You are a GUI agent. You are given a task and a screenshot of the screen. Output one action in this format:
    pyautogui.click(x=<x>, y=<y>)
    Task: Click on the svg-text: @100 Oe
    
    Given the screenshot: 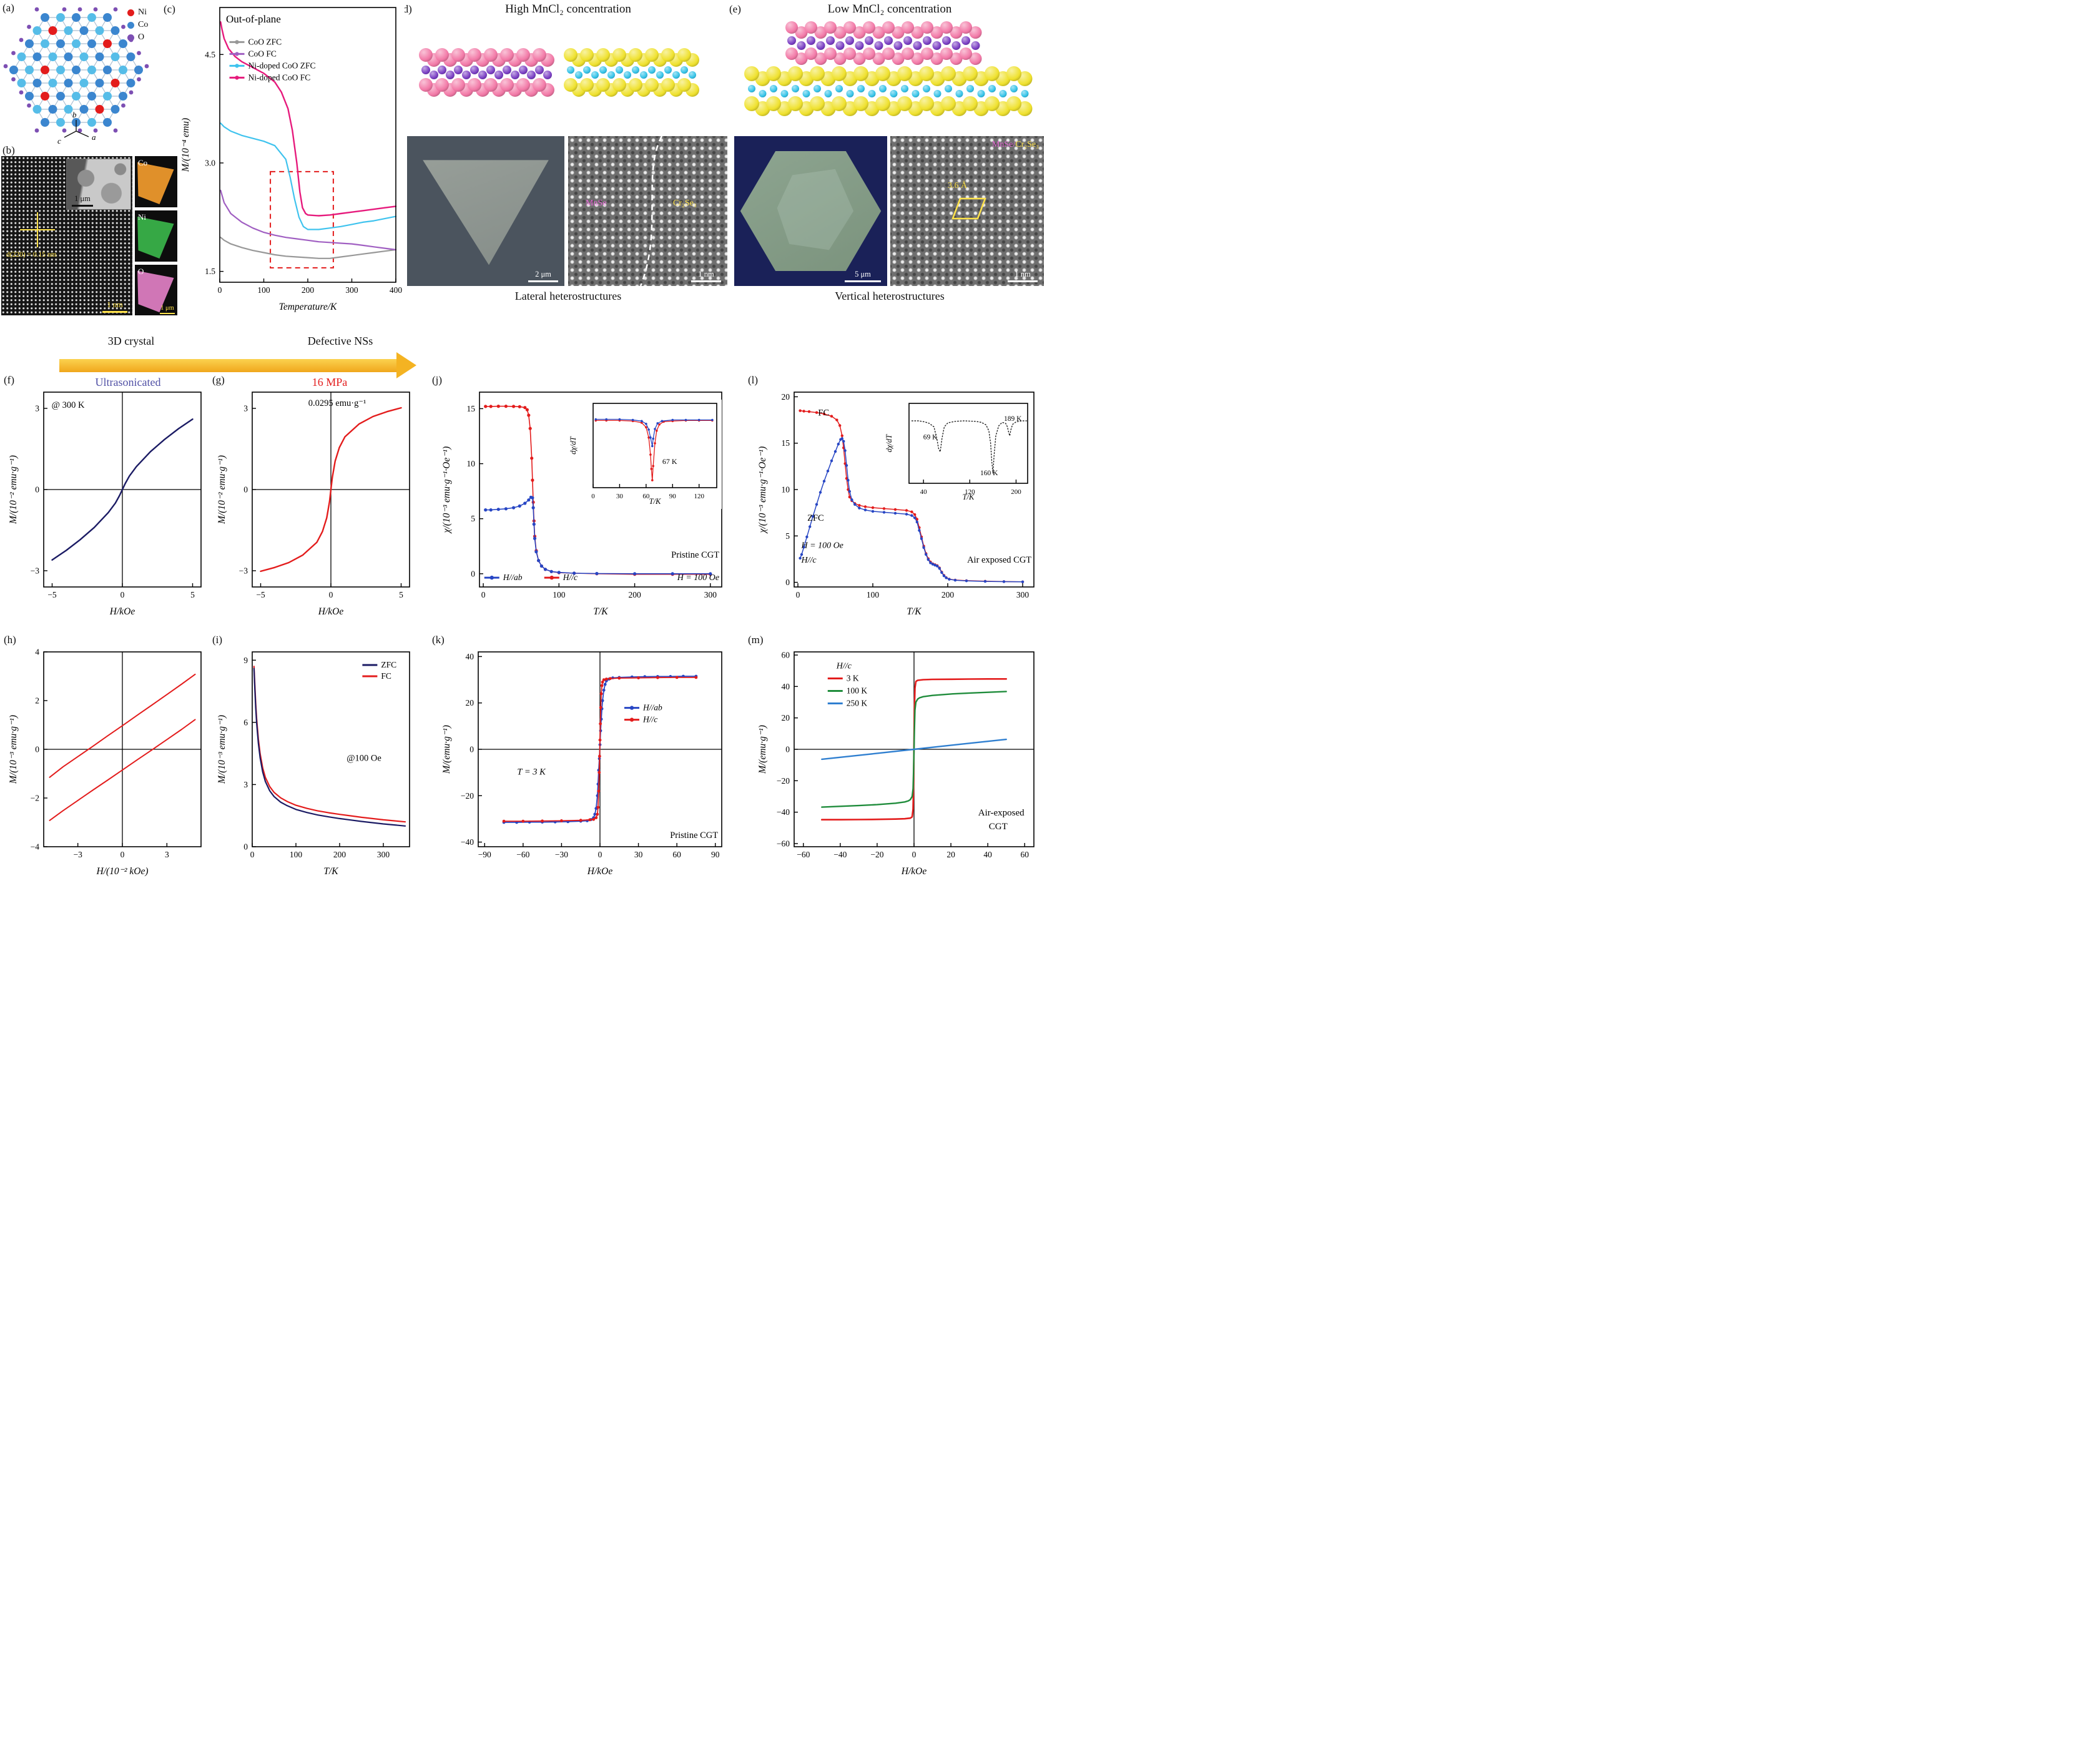 What is the action you would take?
    pyautogui.click(x=364, y=759)
    